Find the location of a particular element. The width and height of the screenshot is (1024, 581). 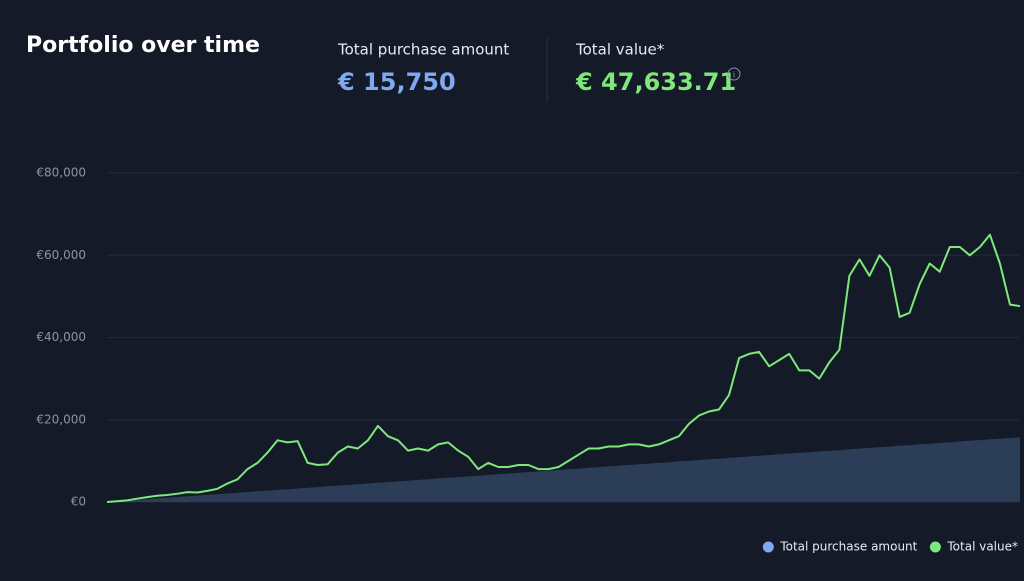

stat-value: € 15,750 is located at coordinates (396, 82).